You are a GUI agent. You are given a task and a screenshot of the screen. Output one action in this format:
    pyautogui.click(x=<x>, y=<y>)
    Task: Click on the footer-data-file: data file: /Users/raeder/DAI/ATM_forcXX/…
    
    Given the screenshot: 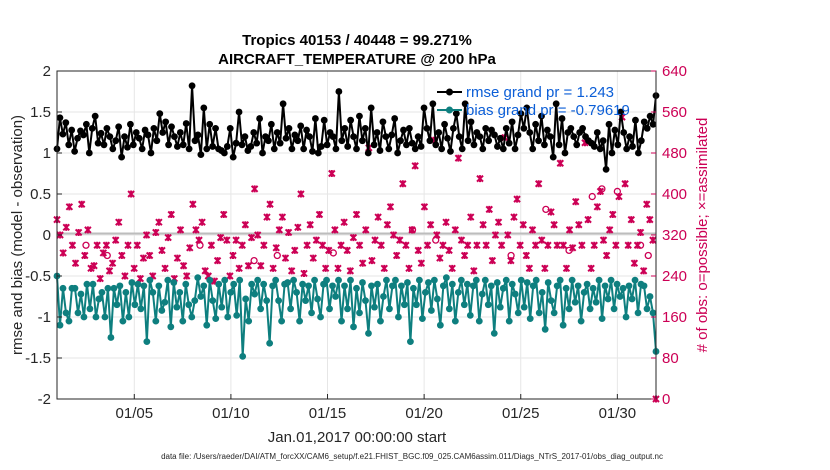 What is the action you would take?
    pyautogui.click(x=412, y=456)
    